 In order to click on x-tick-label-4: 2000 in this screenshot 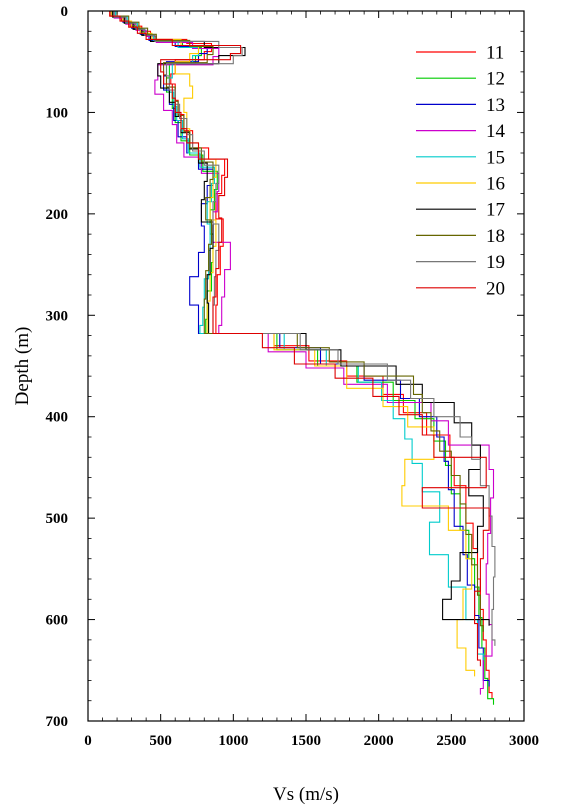, I will do `click(379, 741)`.